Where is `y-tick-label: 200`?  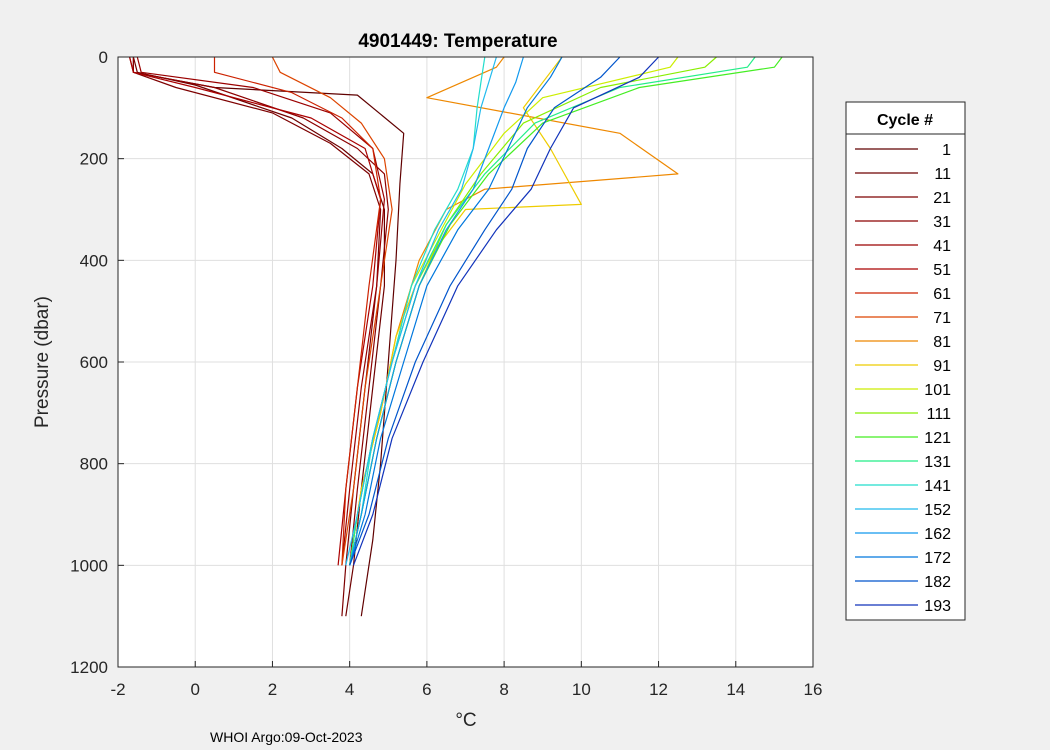
y-tick-label: 200 is located at coordinates (94, 159).